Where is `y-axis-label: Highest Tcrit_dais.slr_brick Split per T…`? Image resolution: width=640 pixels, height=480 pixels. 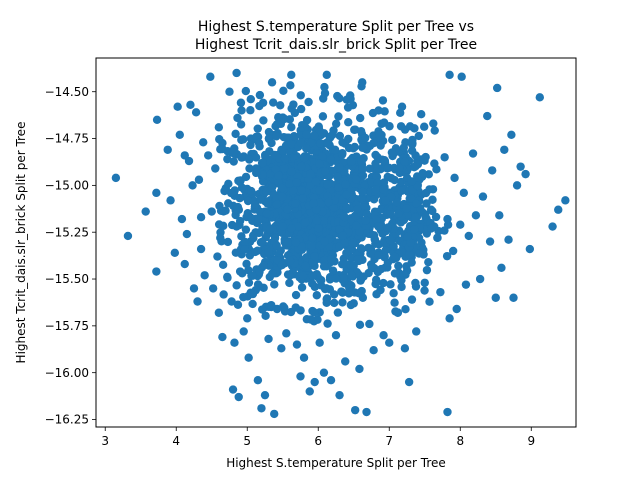
y-axis-label: Highest Tcrit_dais.slr_brick Split per T… is located at coordinates (21, 243).